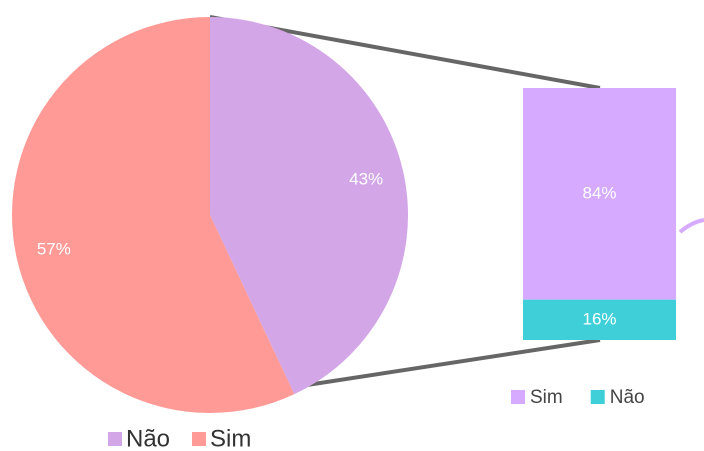  I want to click on data-label: 57%, so click(54, 248).